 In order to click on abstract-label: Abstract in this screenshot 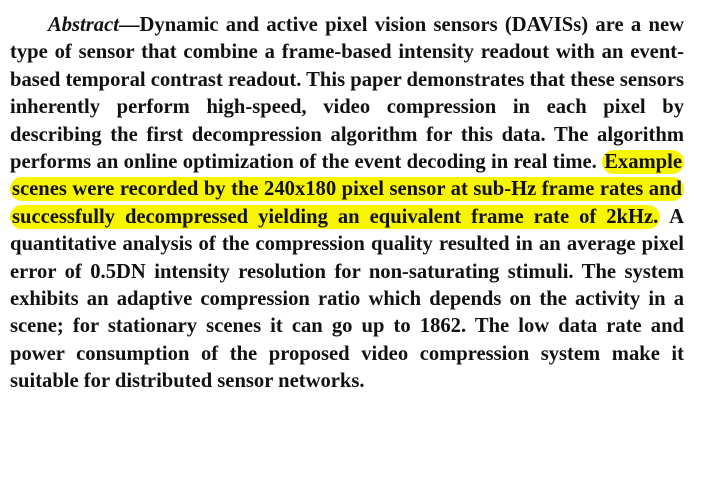, I will do `click(83, 25)`.